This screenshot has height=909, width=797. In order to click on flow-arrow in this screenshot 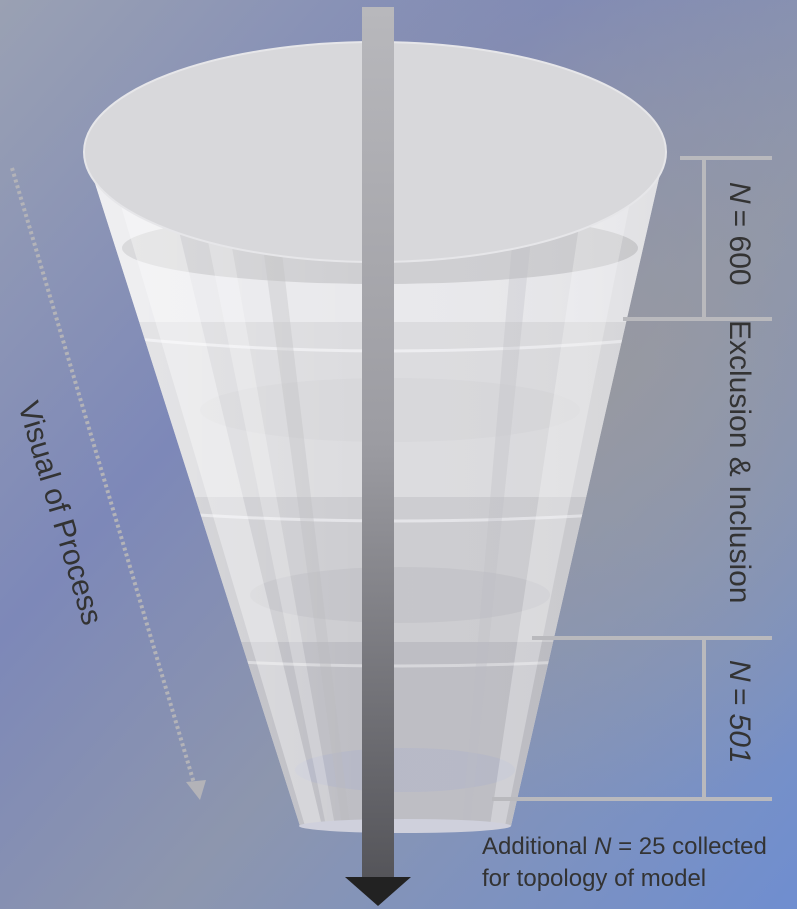, I will do `click(378, 456)`.